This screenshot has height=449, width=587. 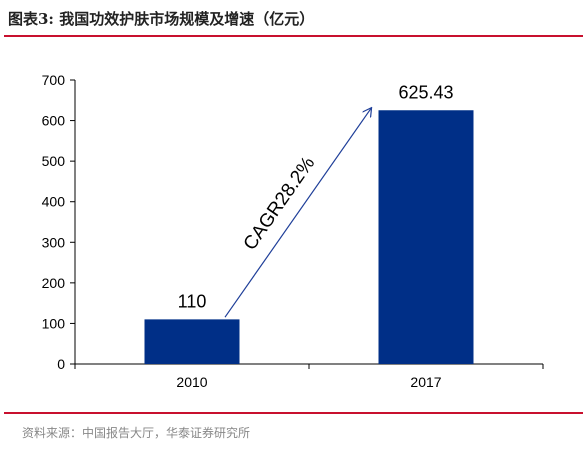 I want to click on y-tick-label: 100, so click(x=54, y=323).